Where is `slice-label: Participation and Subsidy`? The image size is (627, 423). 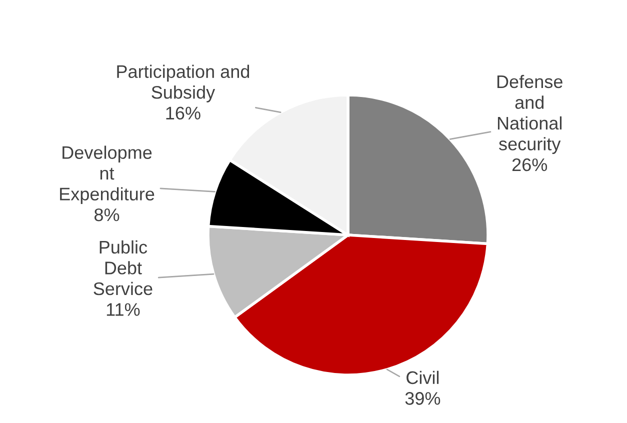
slice-label: Participation and Subsidy is located at coordinates (183, 83).